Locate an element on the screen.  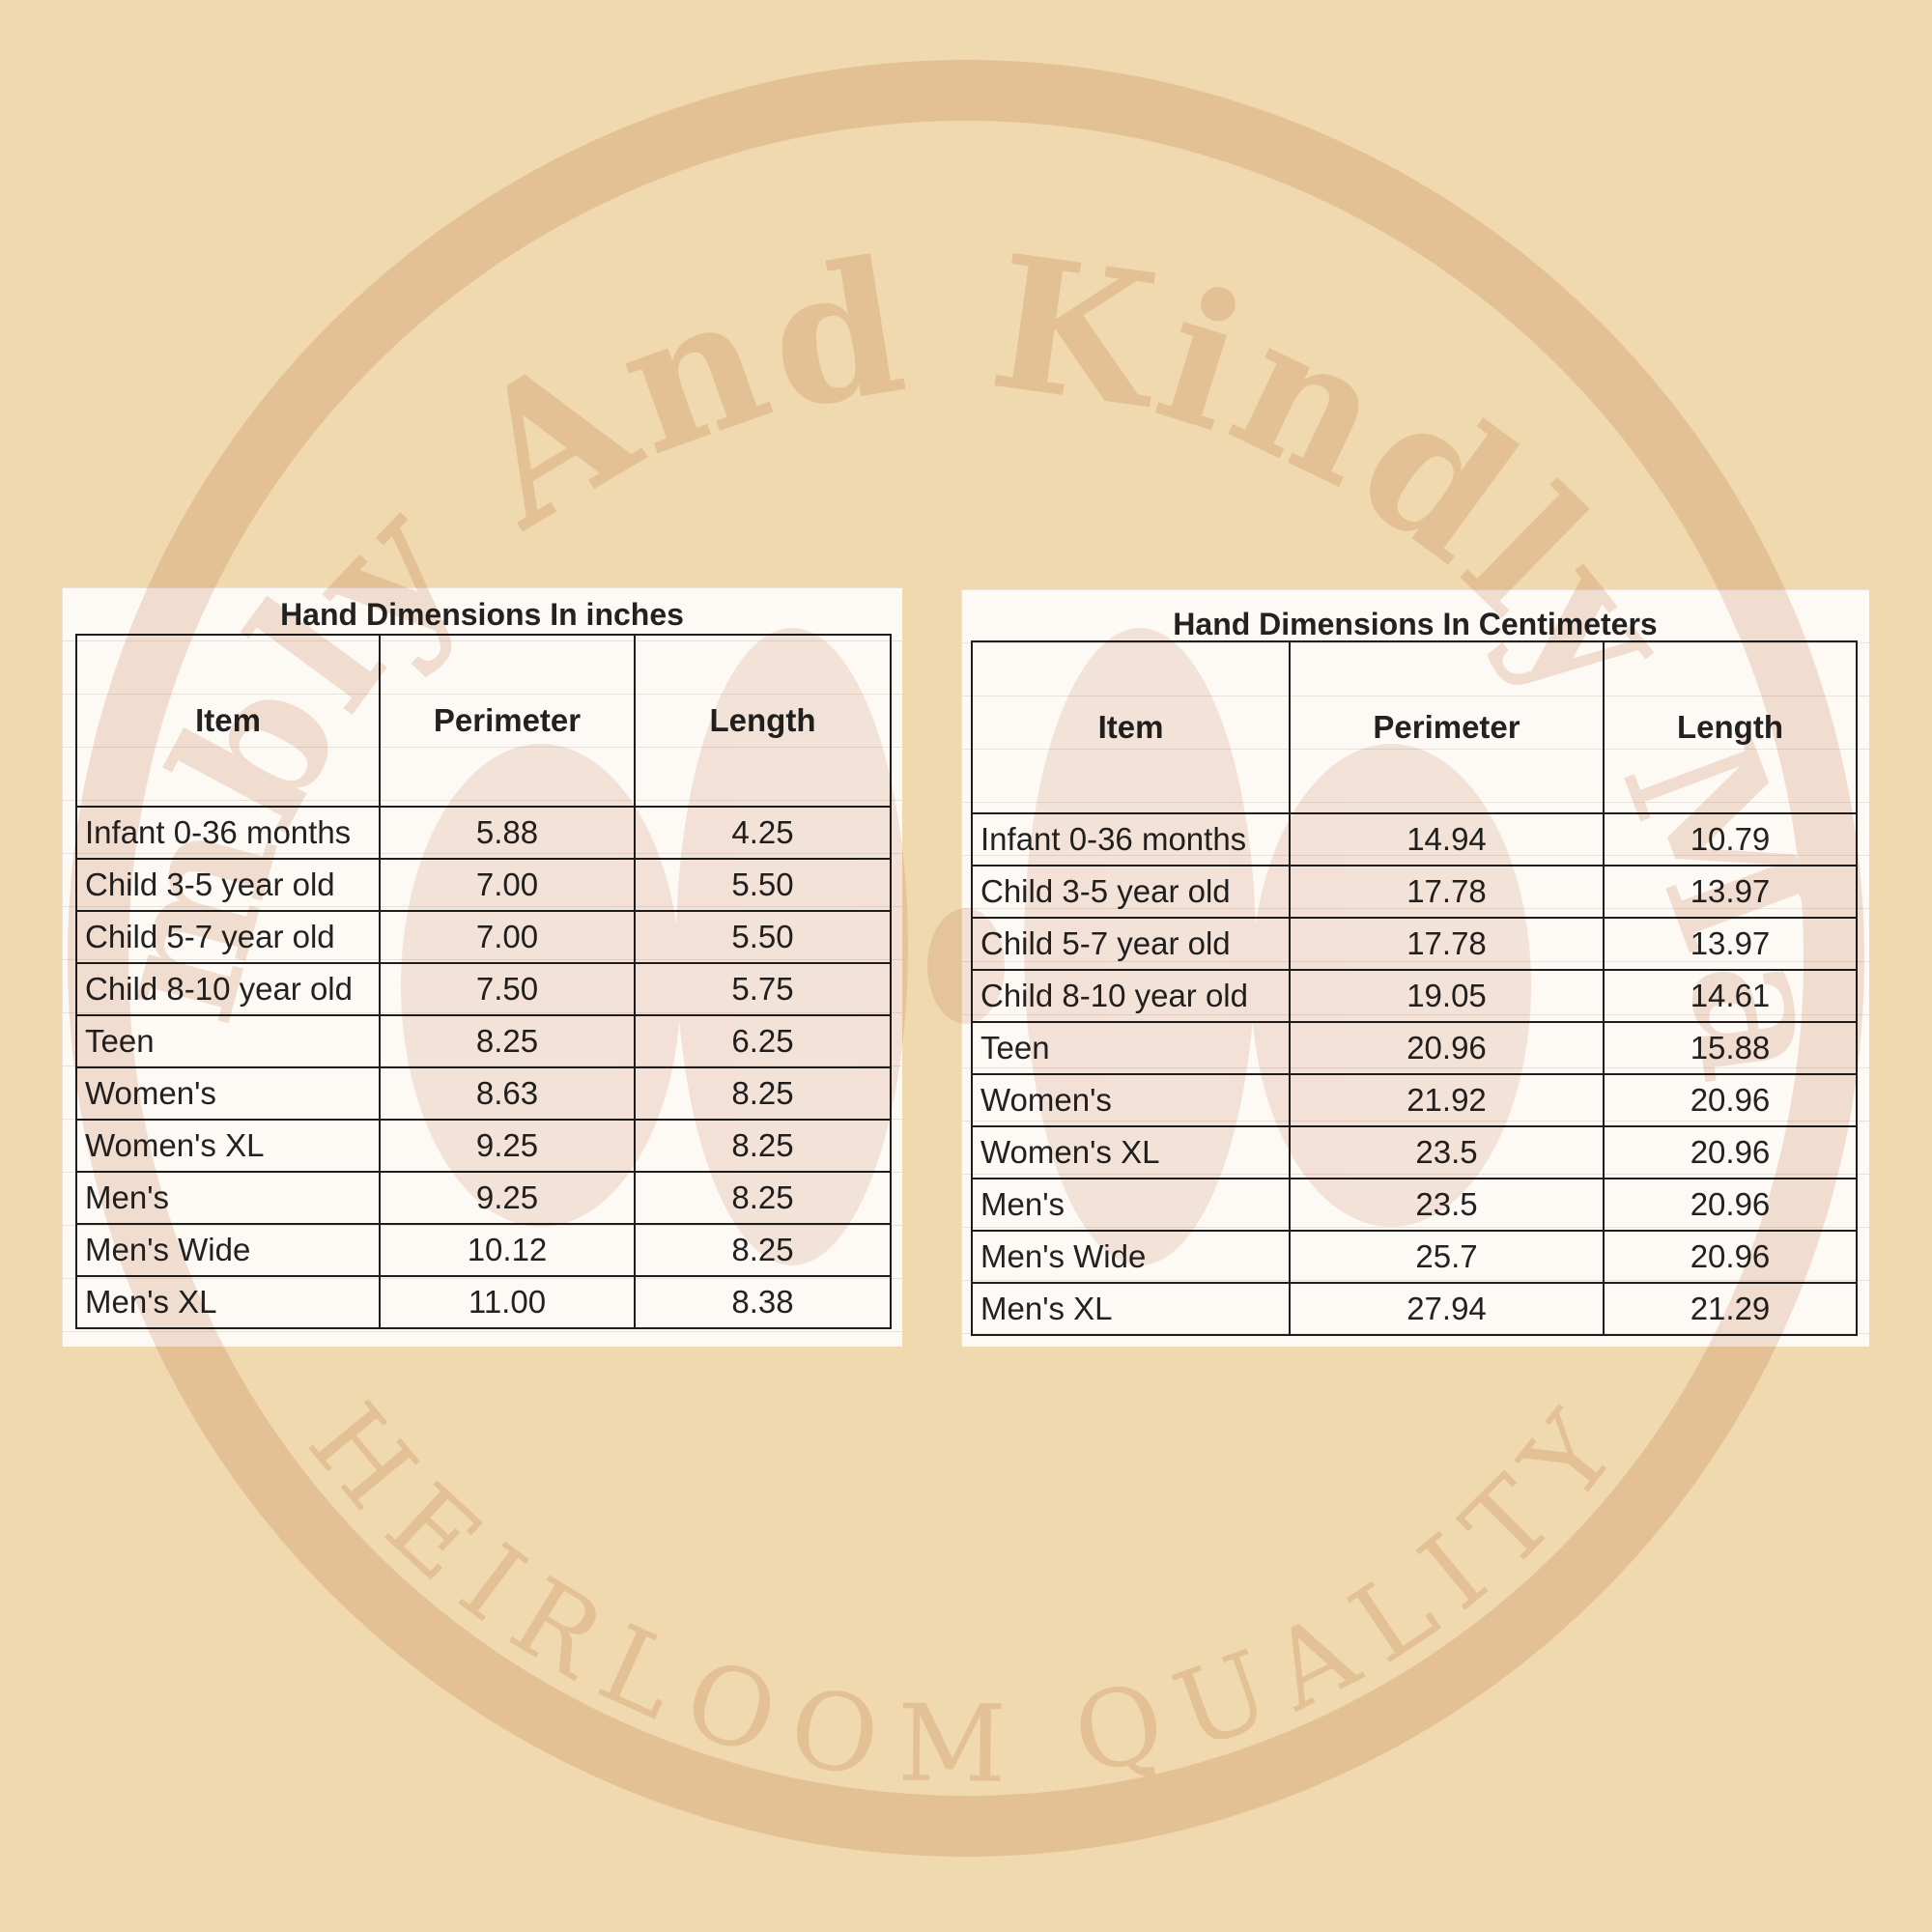
table-row: Men's XL 27.94 21.29 is located at coordinates (1414, 1309).